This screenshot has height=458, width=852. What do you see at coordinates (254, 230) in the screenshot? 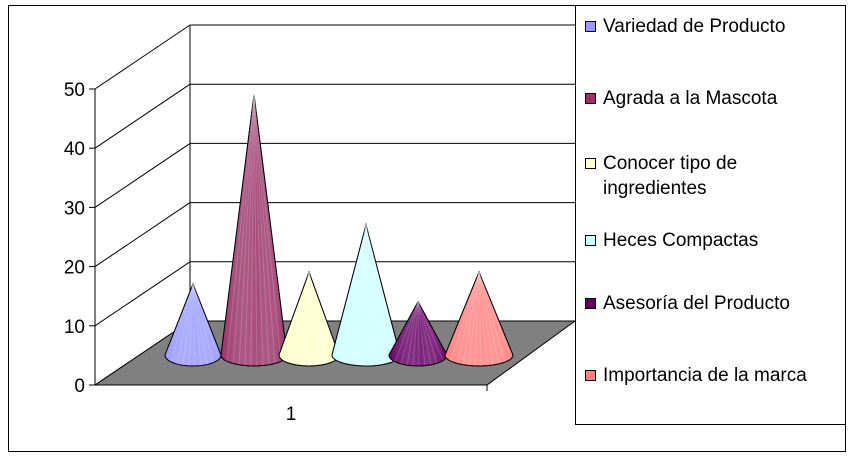
I see `cone-agrada-a-la-mascota` at bounding box center [254, 230].